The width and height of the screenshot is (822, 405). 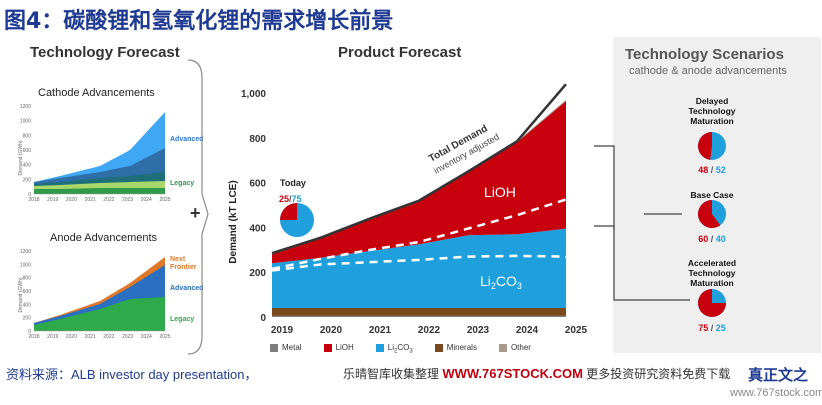 I want to click on area-metal, so click(x=419, y=316).